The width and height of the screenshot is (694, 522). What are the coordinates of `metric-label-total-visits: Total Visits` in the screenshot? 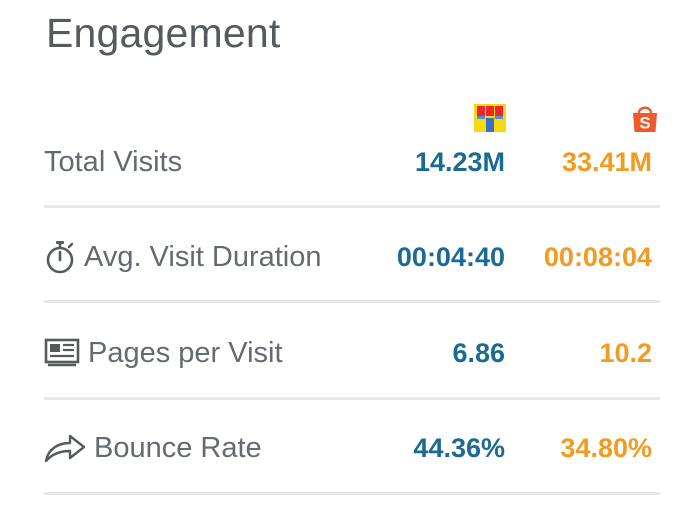 It's located at (113, 161).